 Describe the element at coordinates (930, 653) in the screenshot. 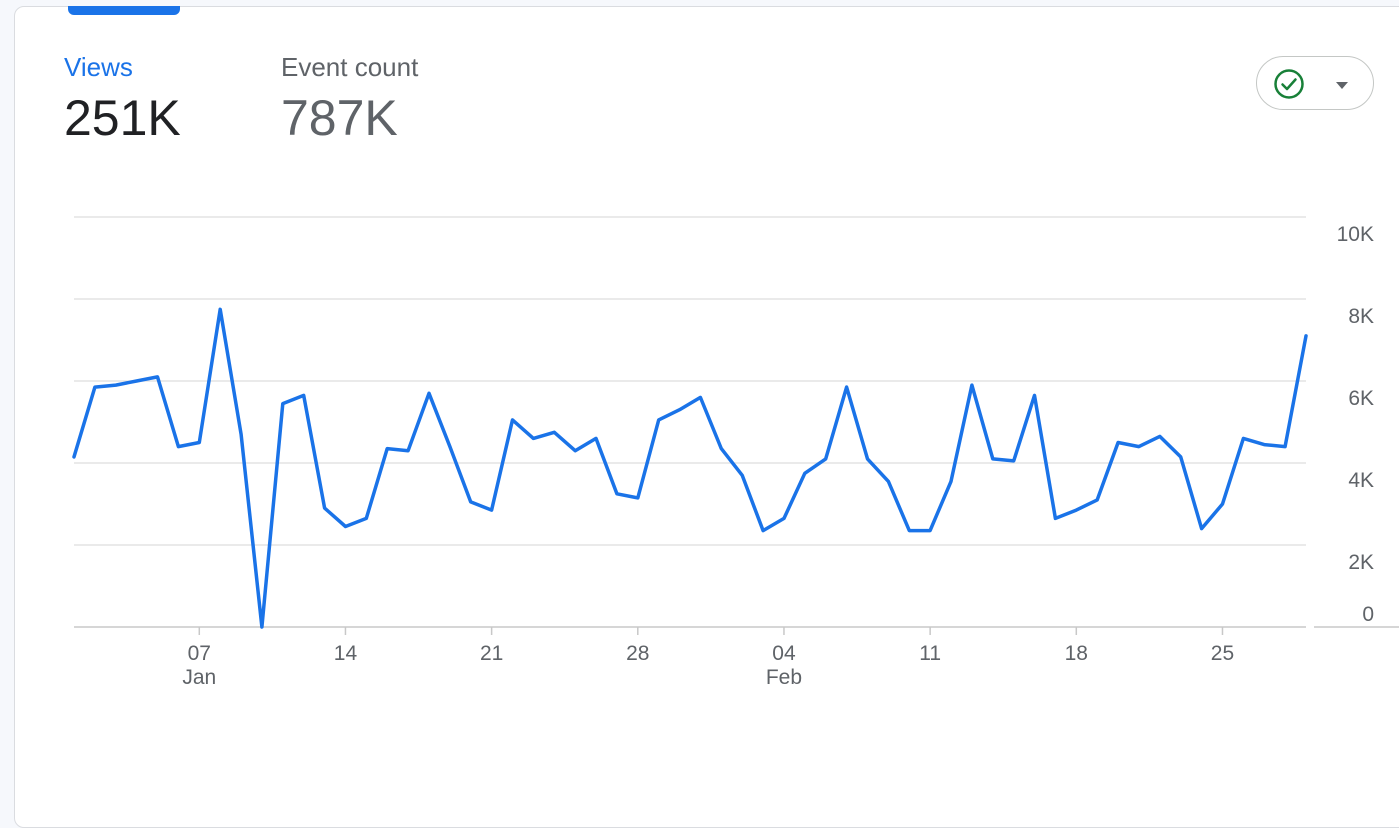

I see `x-tick-label: 11` at that location.